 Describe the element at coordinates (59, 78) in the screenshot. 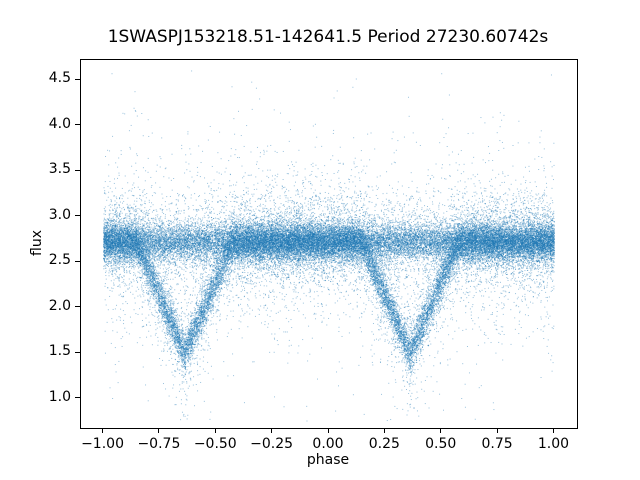

I see `y-tick-label: 4.5` at that location.